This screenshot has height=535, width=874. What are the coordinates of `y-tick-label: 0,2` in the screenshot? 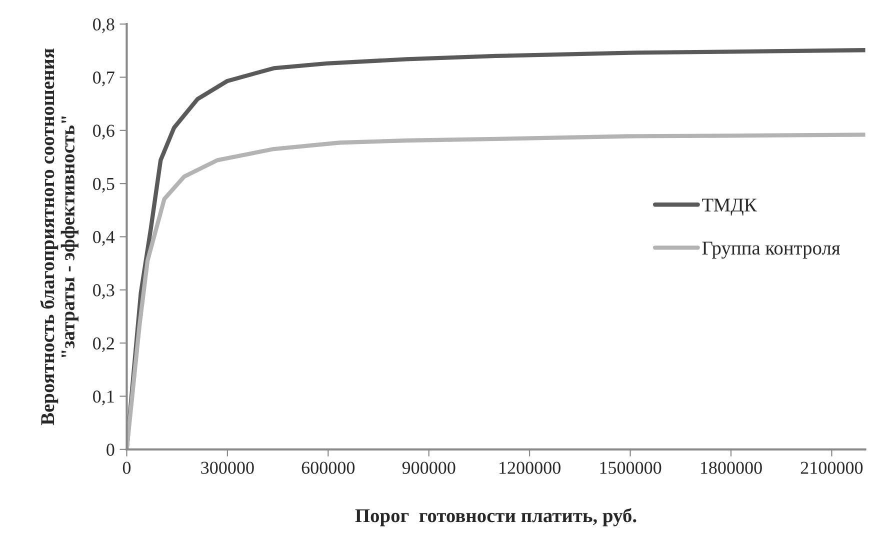 It's located at (103, 344).